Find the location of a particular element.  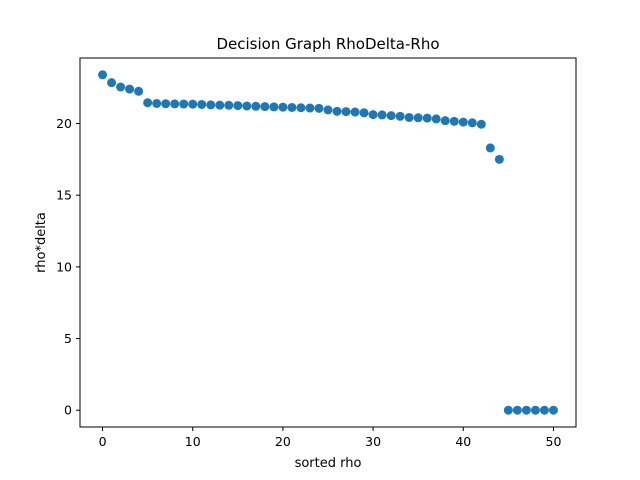

x-tick-label: 0 is located at coordinates (103, 441).